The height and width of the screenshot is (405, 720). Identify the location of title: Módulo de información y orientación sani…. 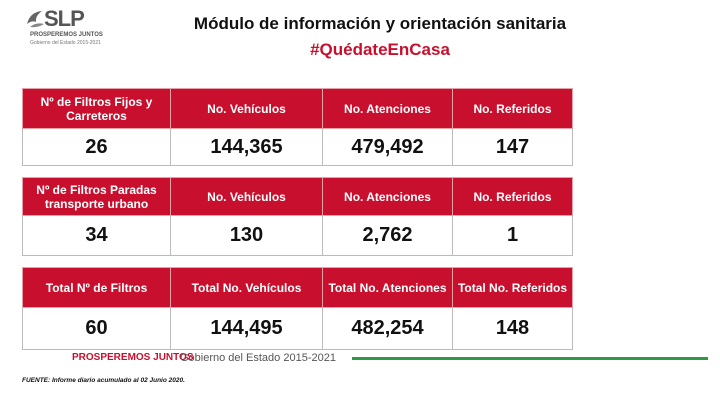
(380, 23).